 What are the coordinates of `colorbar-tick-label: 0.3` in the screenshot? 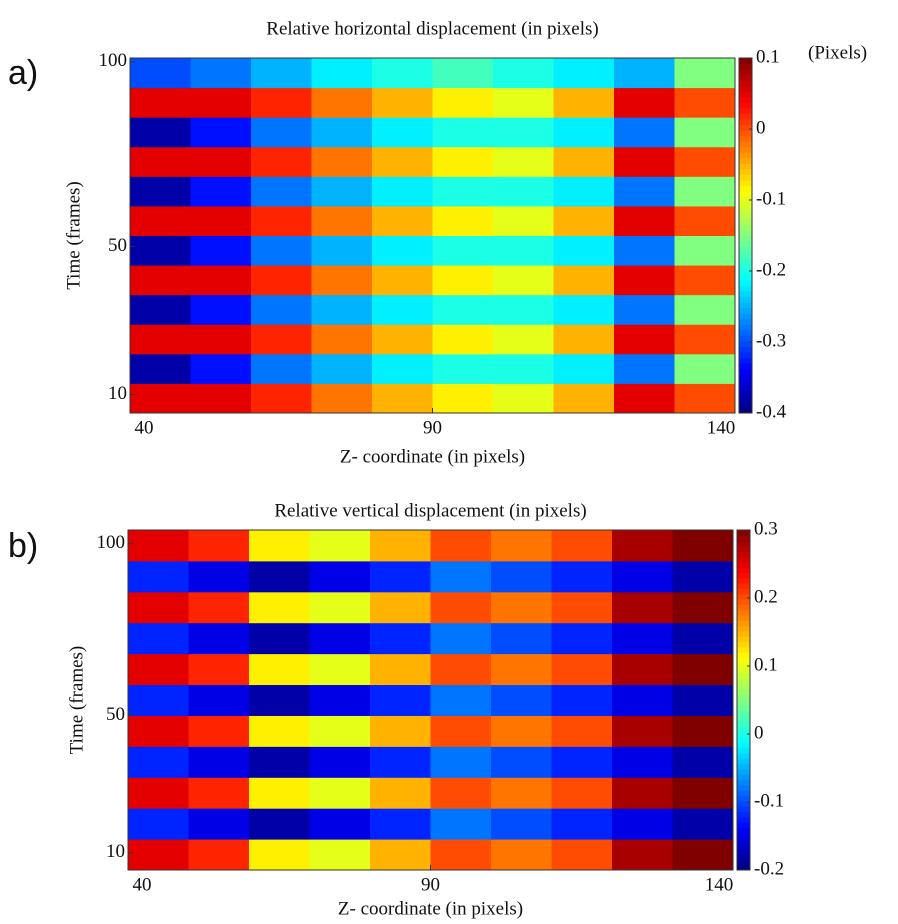 It's located at (766, 528).